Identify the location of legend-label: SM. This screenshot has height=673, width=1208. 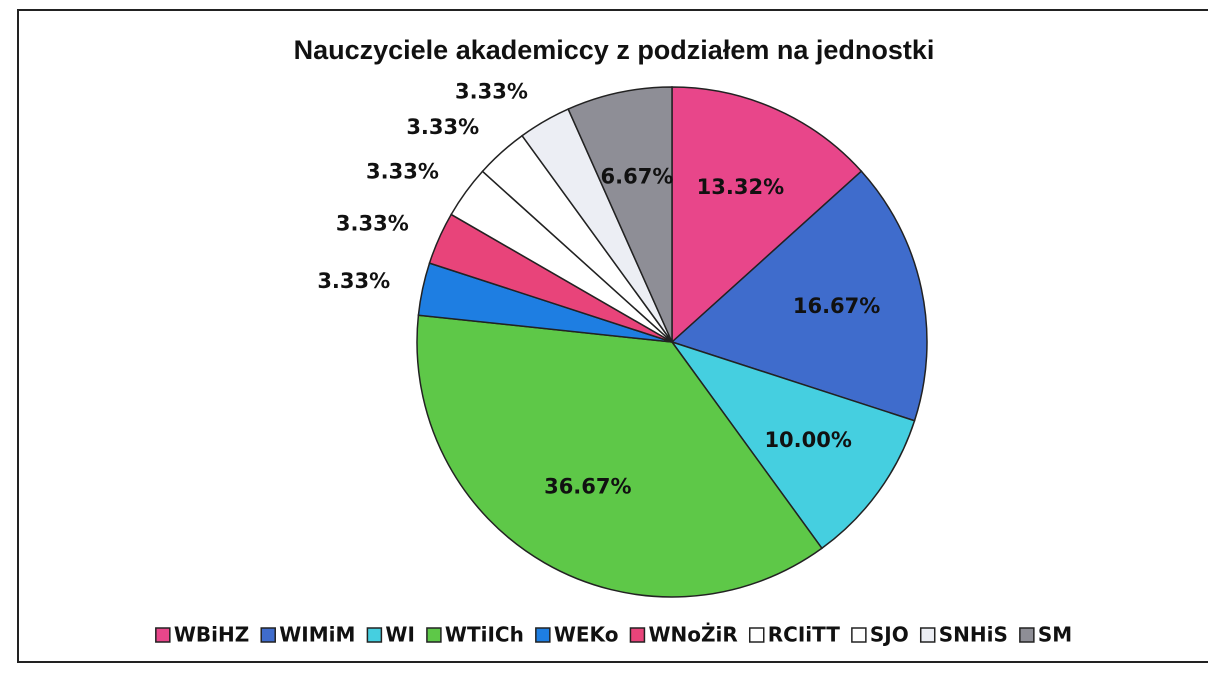
(1055, 635).